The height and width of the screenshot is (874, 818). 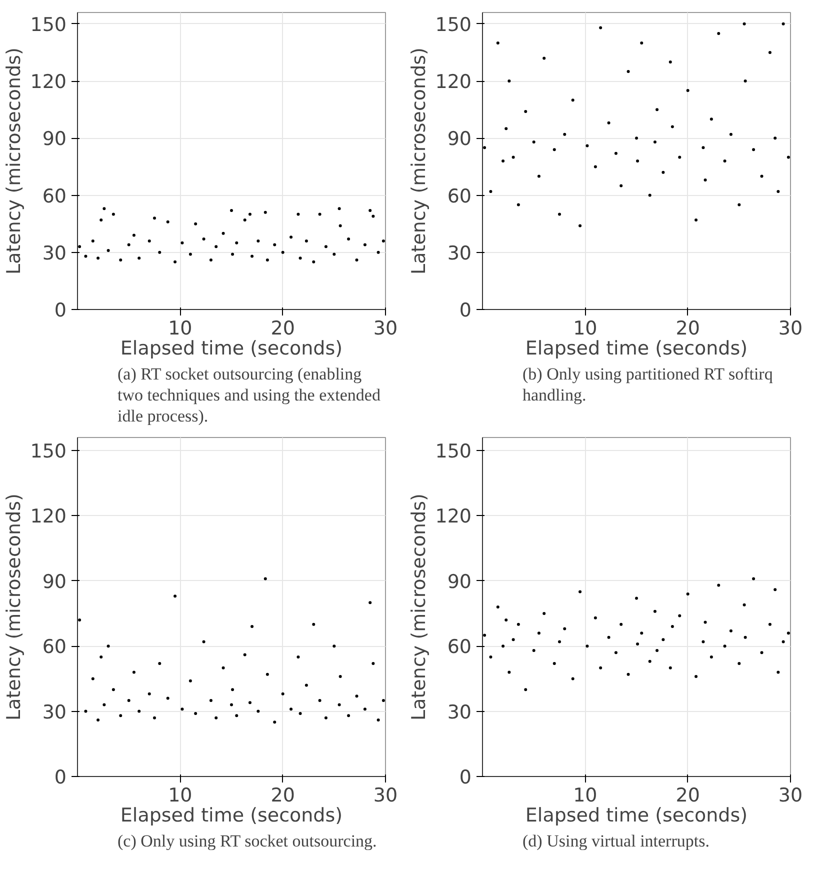 I want to click on text: (a) RT socket outsourcing (enabling two techniques and using the extended idle process)., so click(x=249, y=395).